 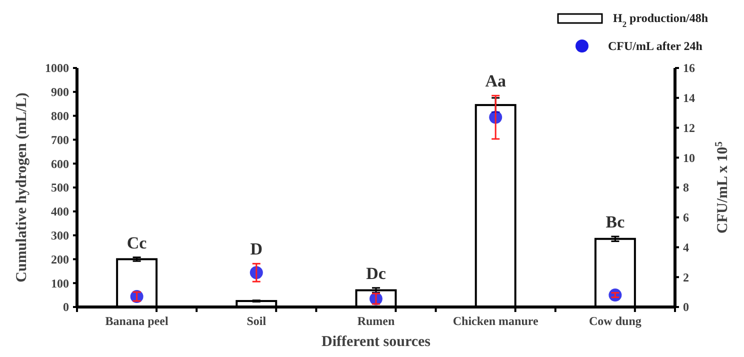 What do you see at coordinates (376, 321) in the screenshot?
I see `x-tick-label: Rumen` at bounding box center [376, 321].